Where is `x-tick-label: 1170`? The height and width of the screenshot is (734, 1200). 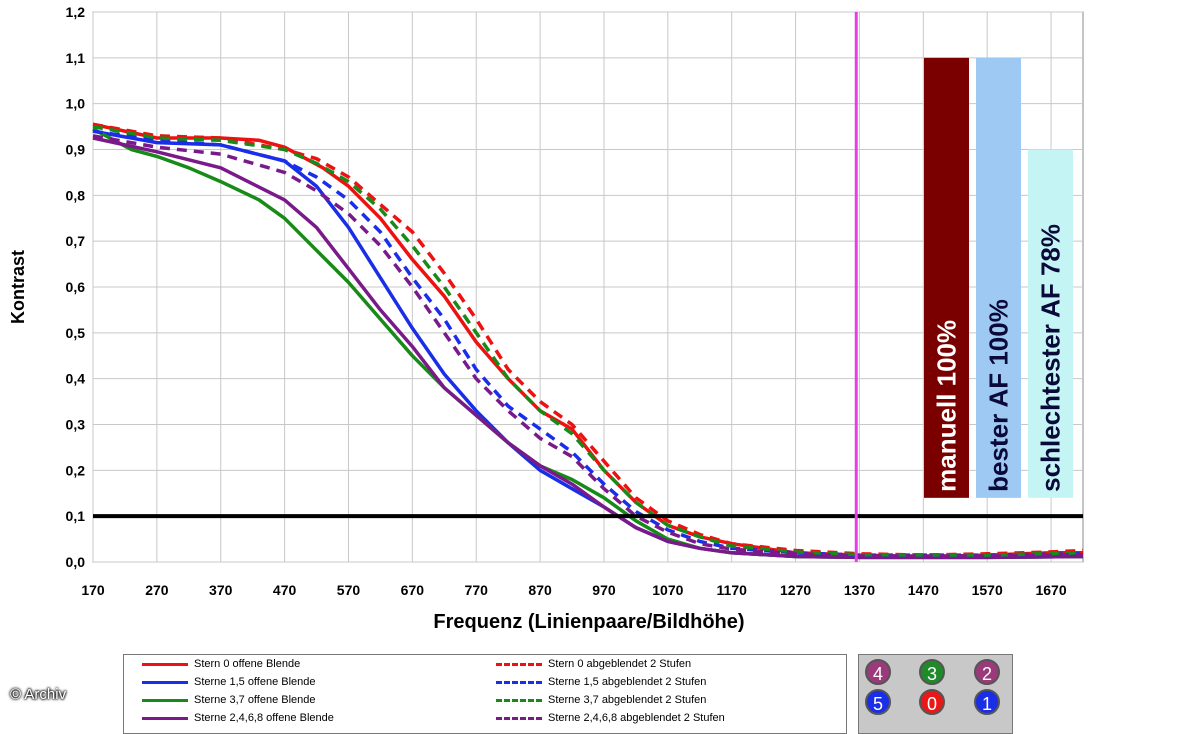 x-tick-label: 1170 is located at coordinates (732, 590).